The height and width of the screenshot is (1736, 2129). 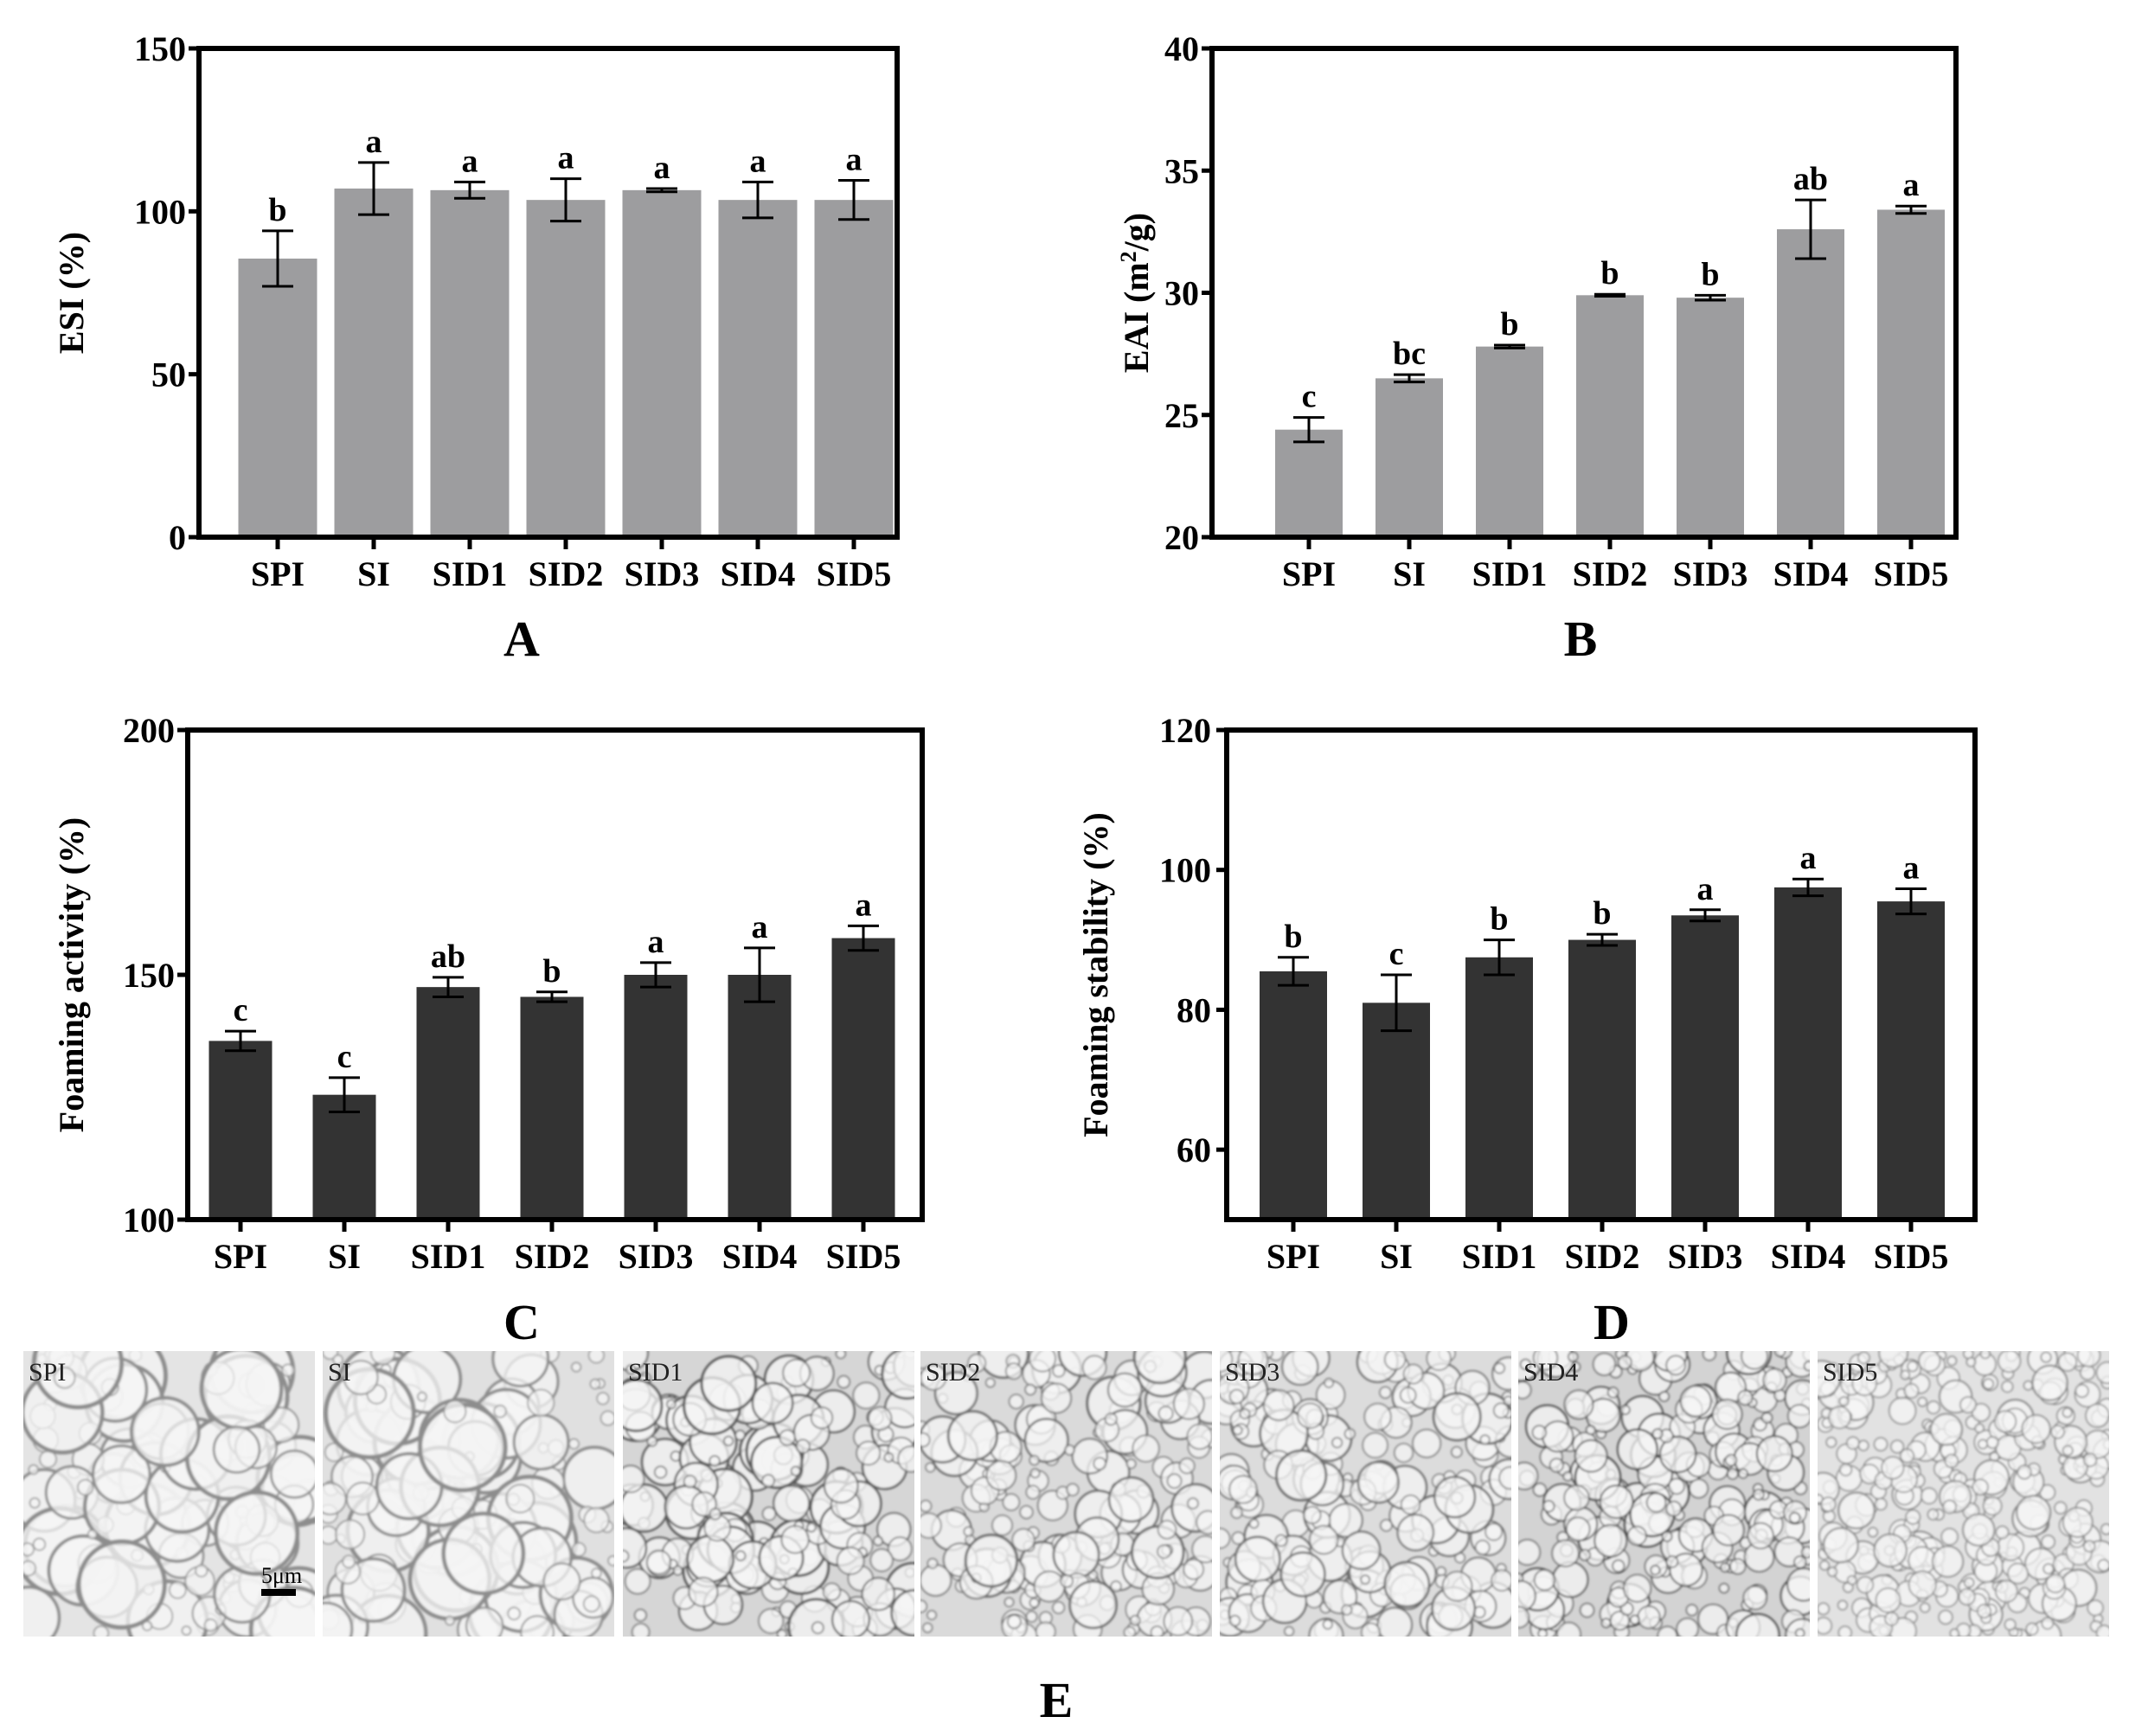 I want to click on y-axis-label: ESI (%), so click(x=71, y=293).